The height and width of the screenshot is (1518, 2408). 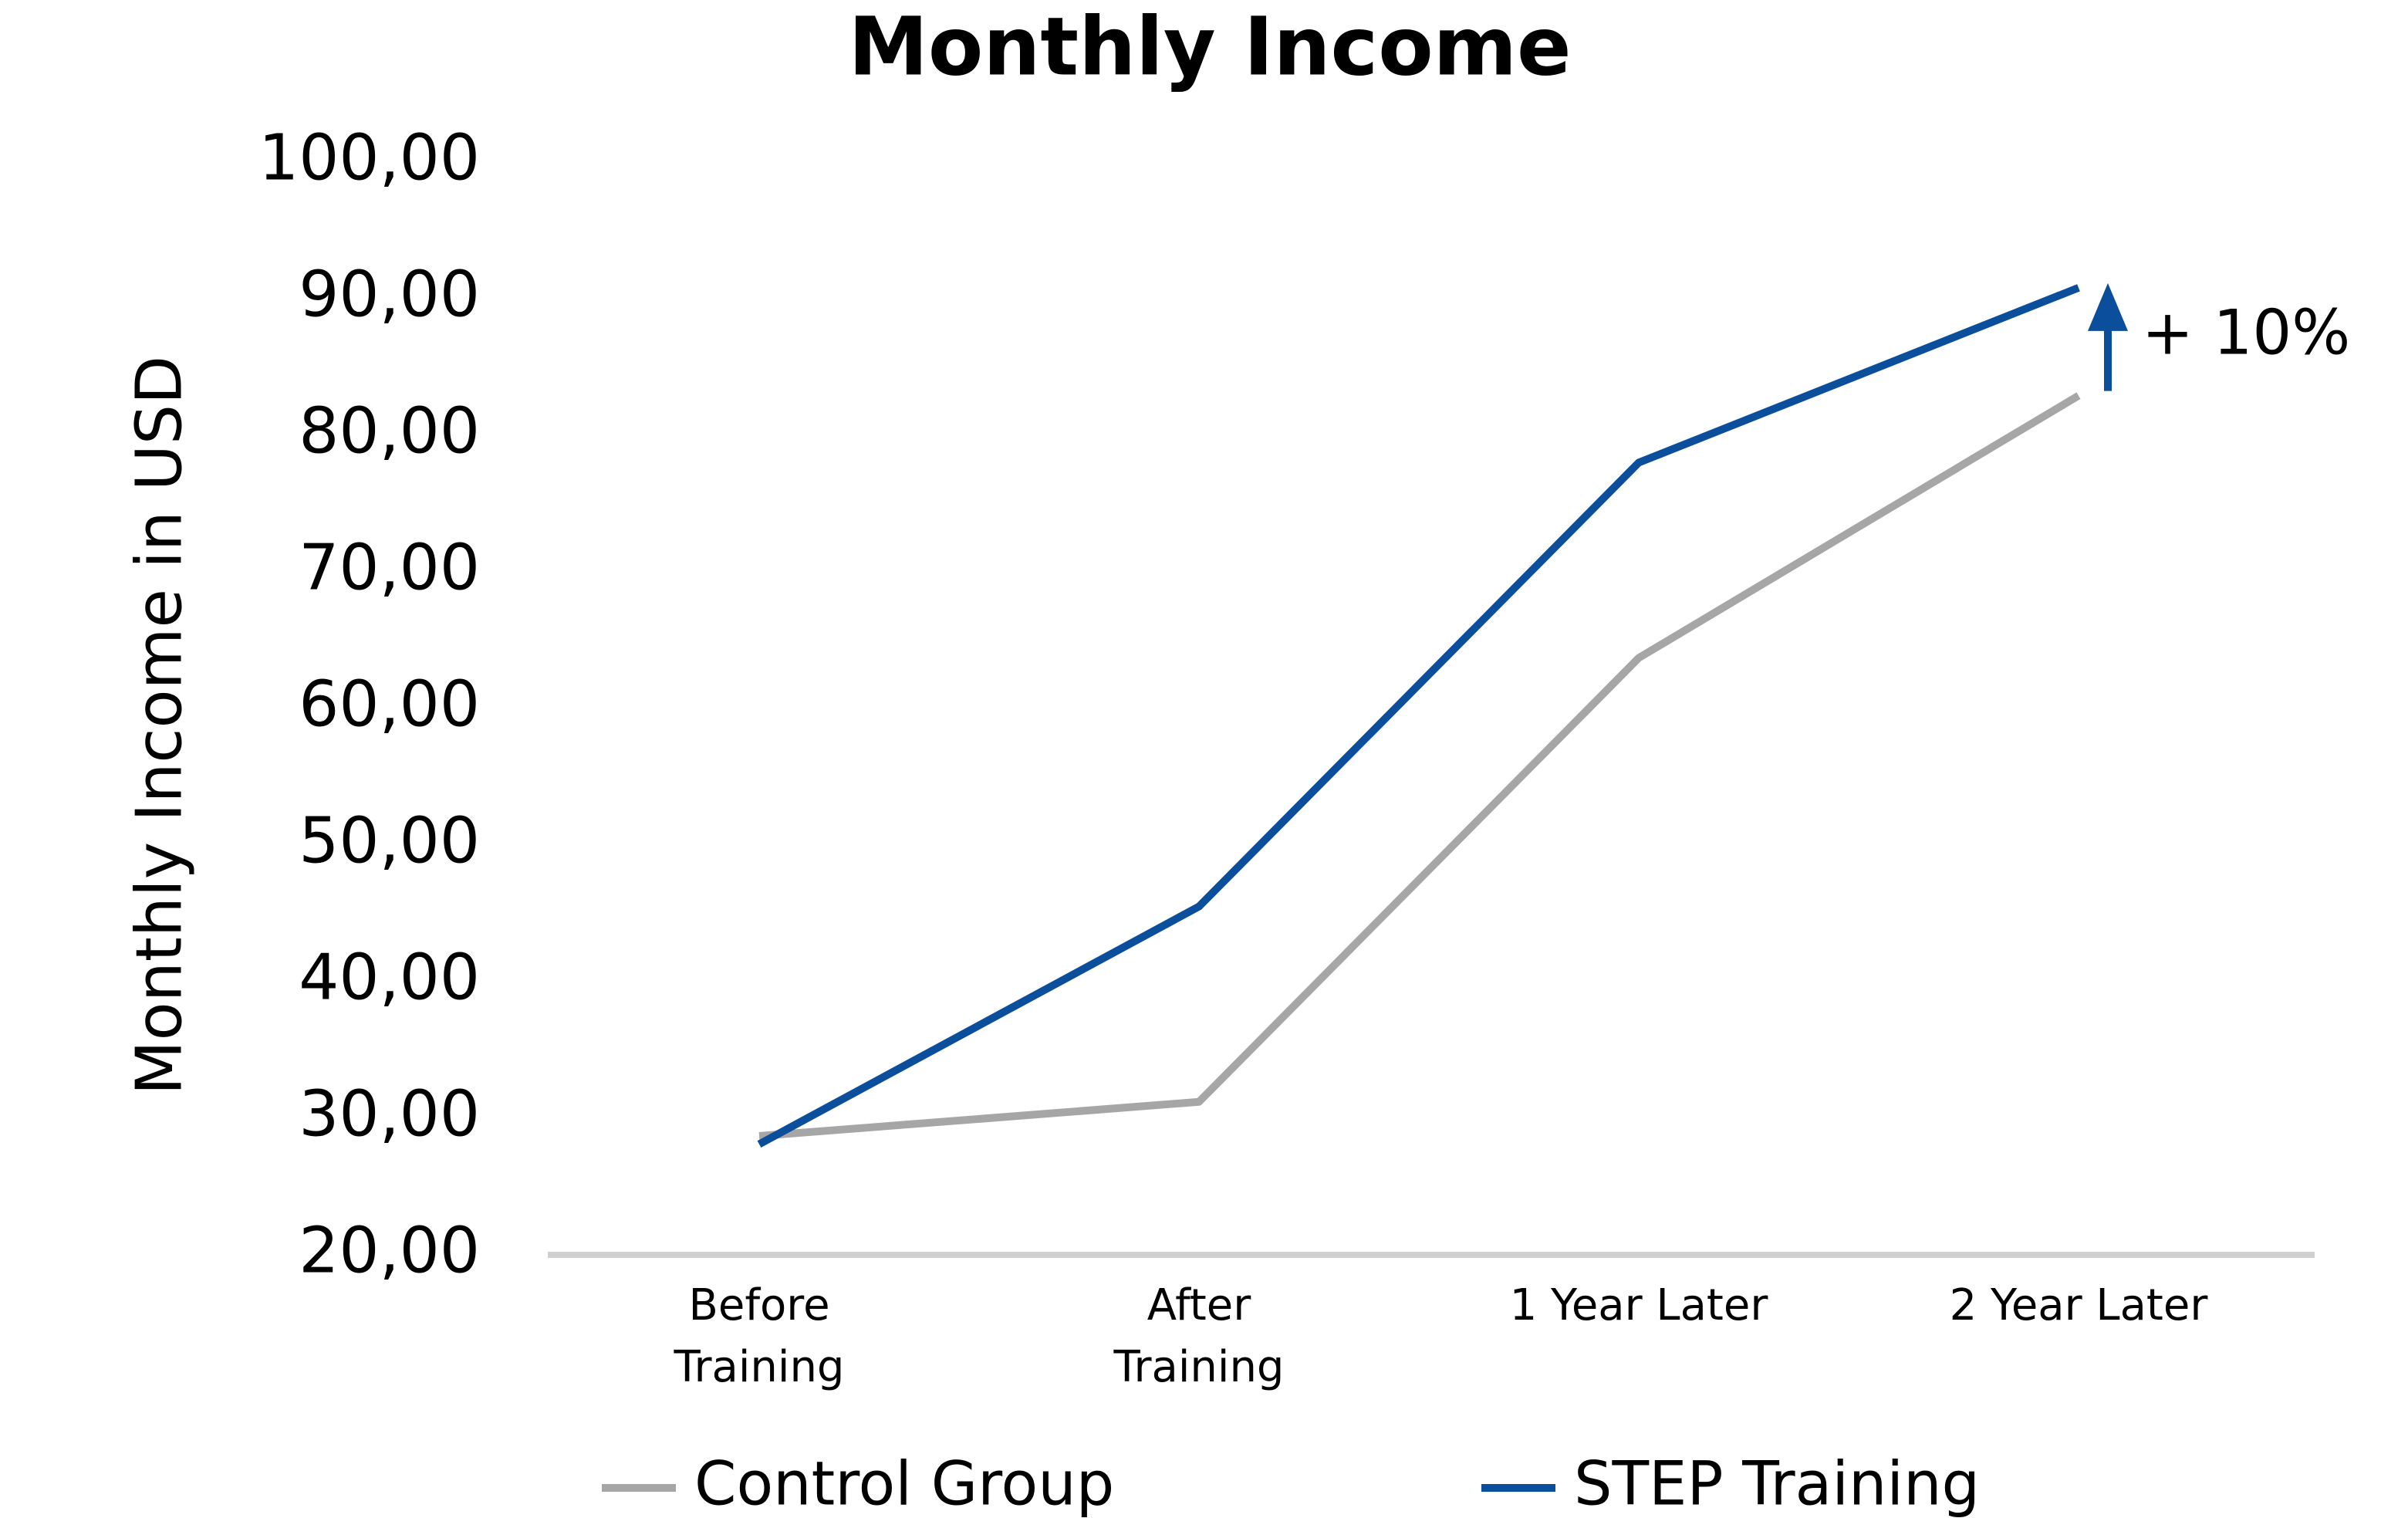 I want to click on legend-label: STEP Training, so click(x=1777, y=1483).